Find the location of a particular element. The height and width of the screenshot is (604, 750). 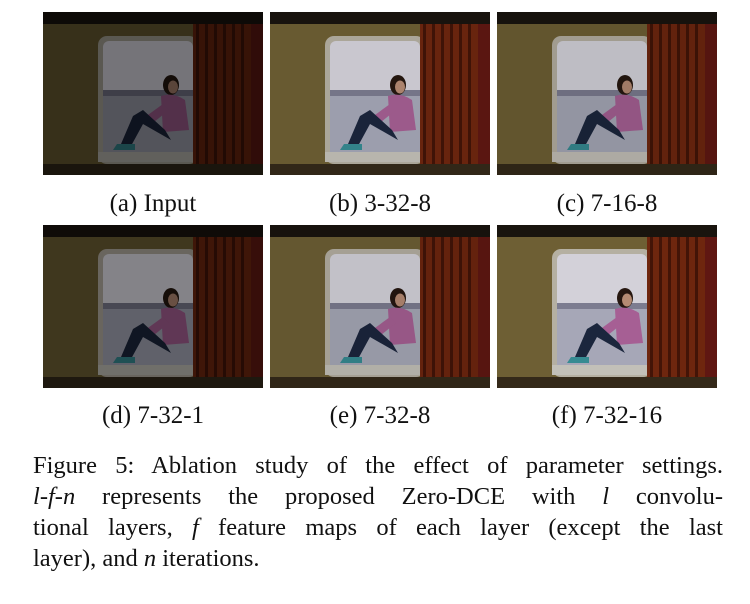

math-n: n is located at coordinates (69, 496).